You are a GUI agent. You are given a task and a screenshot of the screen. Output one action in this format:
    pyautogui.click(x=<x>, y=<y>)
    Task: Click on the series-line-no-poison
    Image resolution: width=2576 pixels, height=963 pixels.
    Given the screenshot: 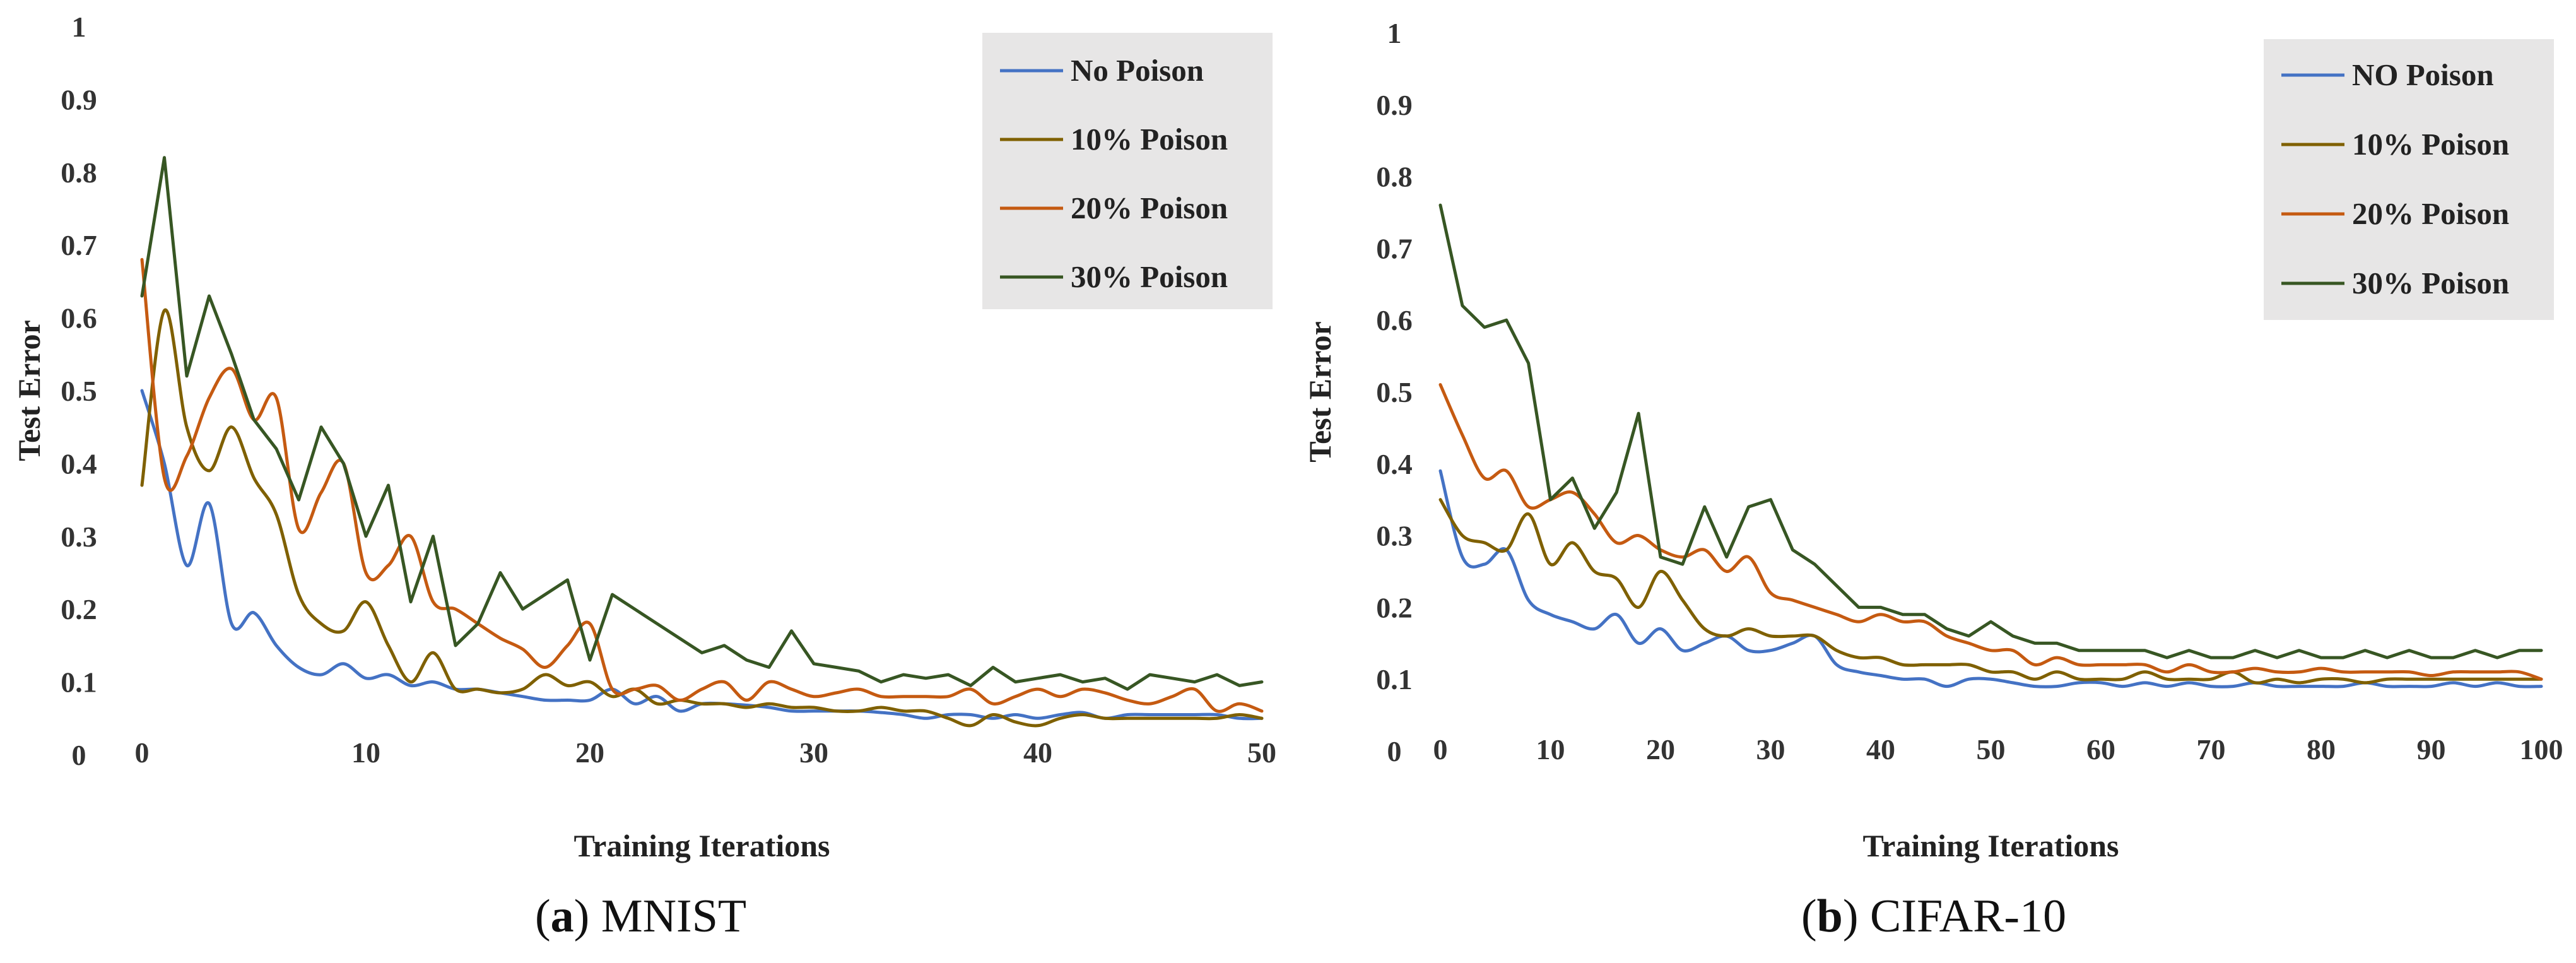 What is the action you would take?
    pyautogui.click(x=1991, y=579)
    